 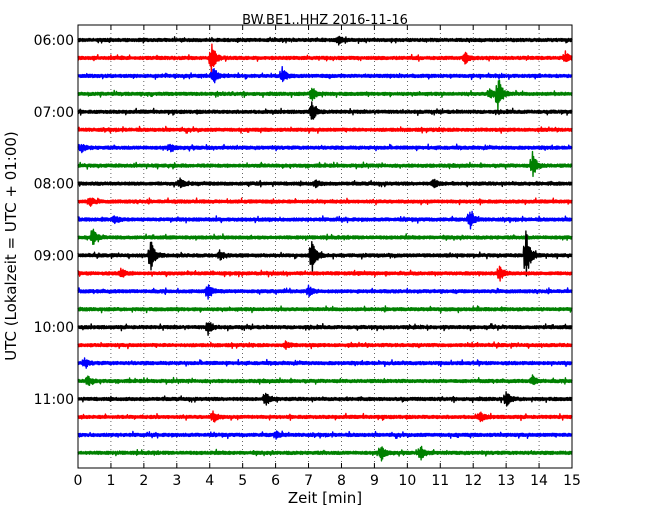 I want to click on x-tick-label: 1, so click(x=110, y=481).